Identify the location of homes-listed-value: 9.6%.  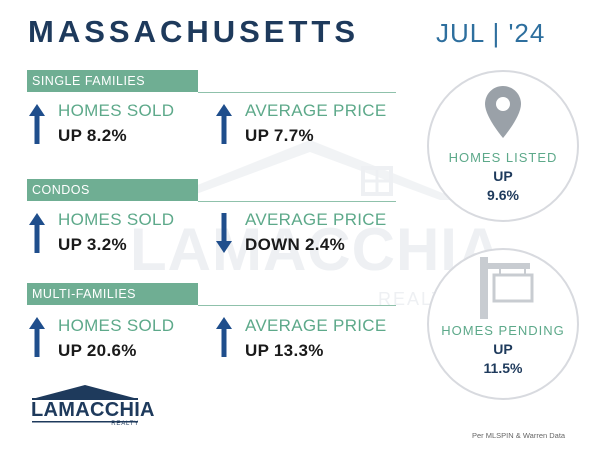
(503, 195).